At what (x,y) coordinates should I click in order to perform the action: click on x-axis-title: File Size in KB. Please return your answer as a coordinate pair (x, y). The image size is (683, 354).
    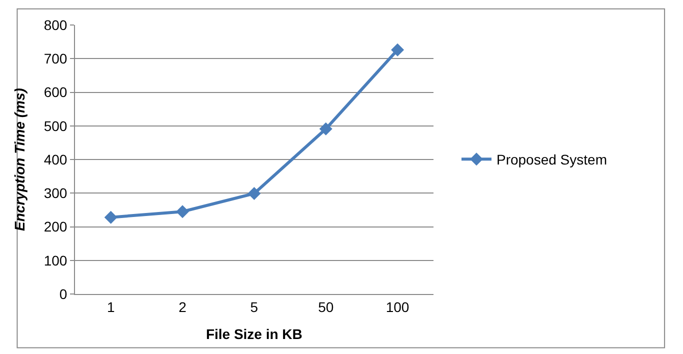
    Looking at the image, I should click on (254, 334).